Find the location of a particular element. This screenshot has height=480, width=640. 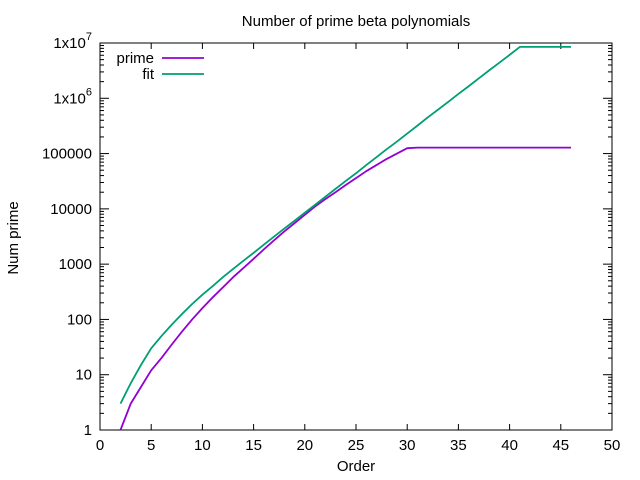

x-tick-label: 25 is located at coordinates (356, 445).